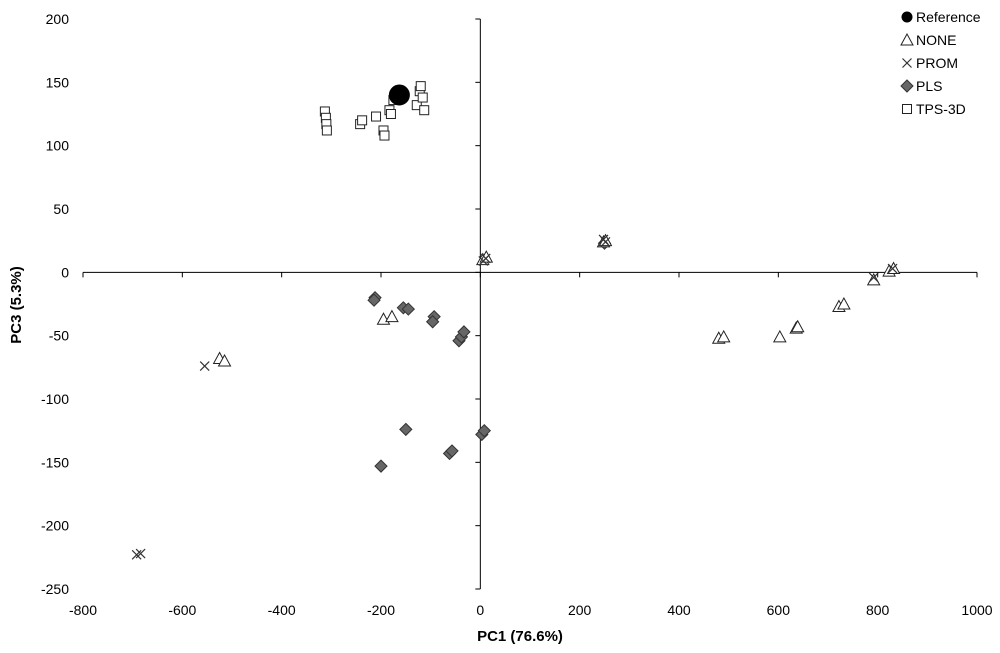 This screenshot has width=1000, height=653. Describe the element at coordinates (16, 305) in the screenshot. I see `y-axis-title: PC3 (5.3%)` at that location.